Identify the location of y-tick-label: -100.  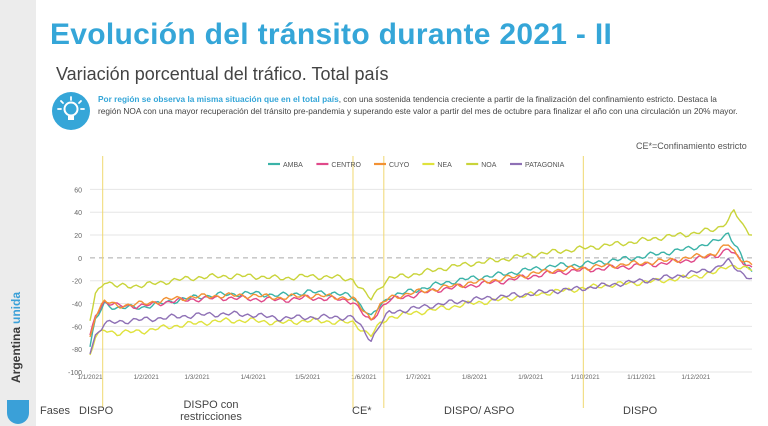
(75, 373).